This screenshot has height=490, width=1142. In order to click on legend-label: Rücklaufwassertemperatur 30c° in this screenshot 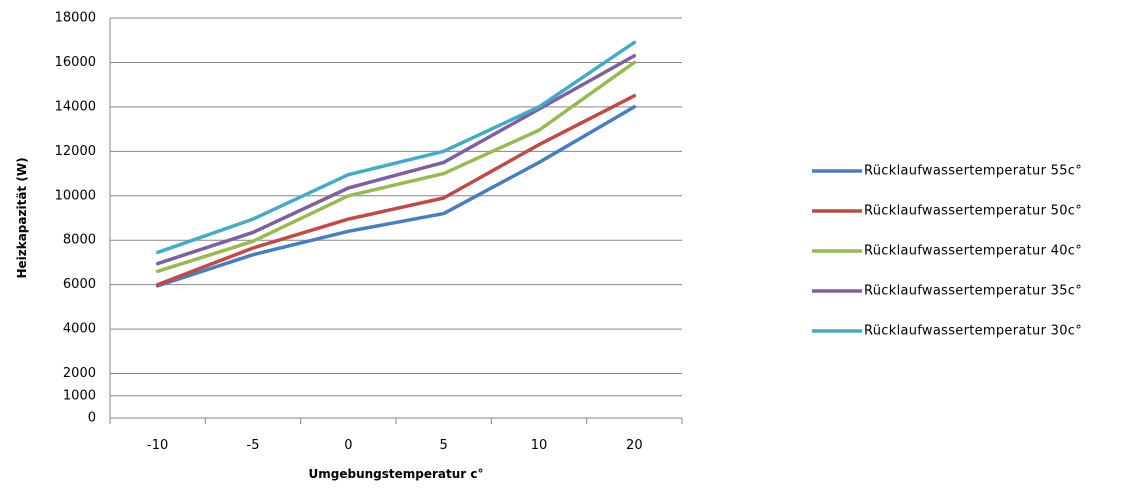, I will do `click(973, 331)`.